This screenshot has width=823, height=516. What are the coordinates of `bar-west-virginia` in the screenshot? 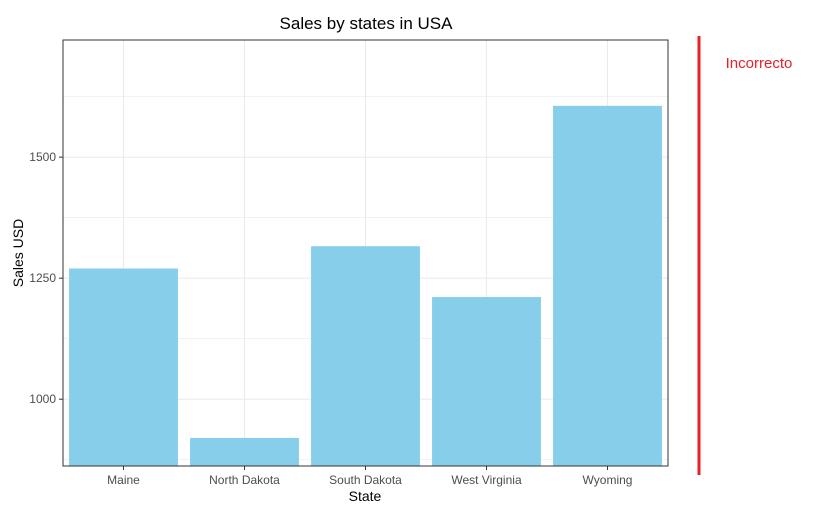 It's located at (486, 381).